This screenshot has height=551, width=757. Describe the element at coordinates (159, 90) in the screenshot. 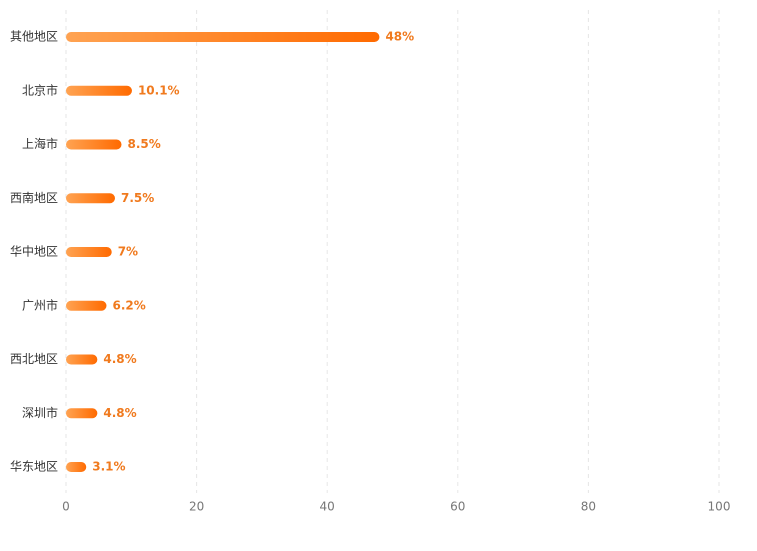

I see `value-label: 10.1%` at that location.